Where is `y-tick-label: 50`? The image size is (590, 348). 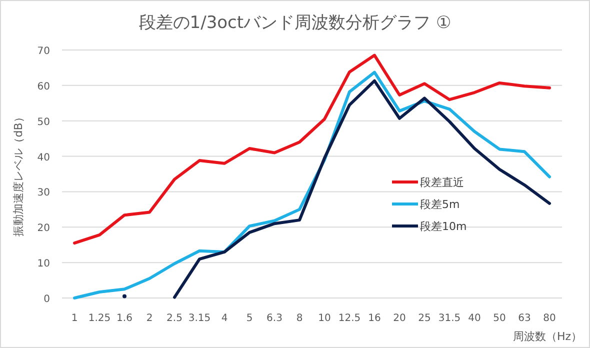
y-tick-label: 50 is located at coordinates (43, 122).